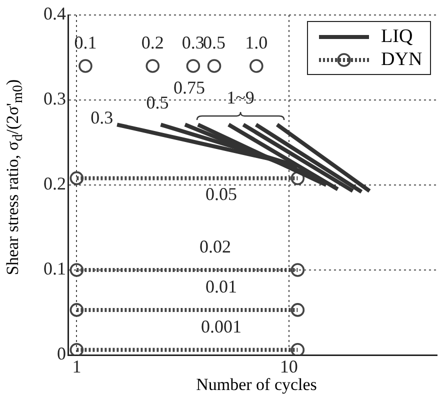 The image size is (445, 403). I want to click on annotation: 0.1, so click(85, 42).